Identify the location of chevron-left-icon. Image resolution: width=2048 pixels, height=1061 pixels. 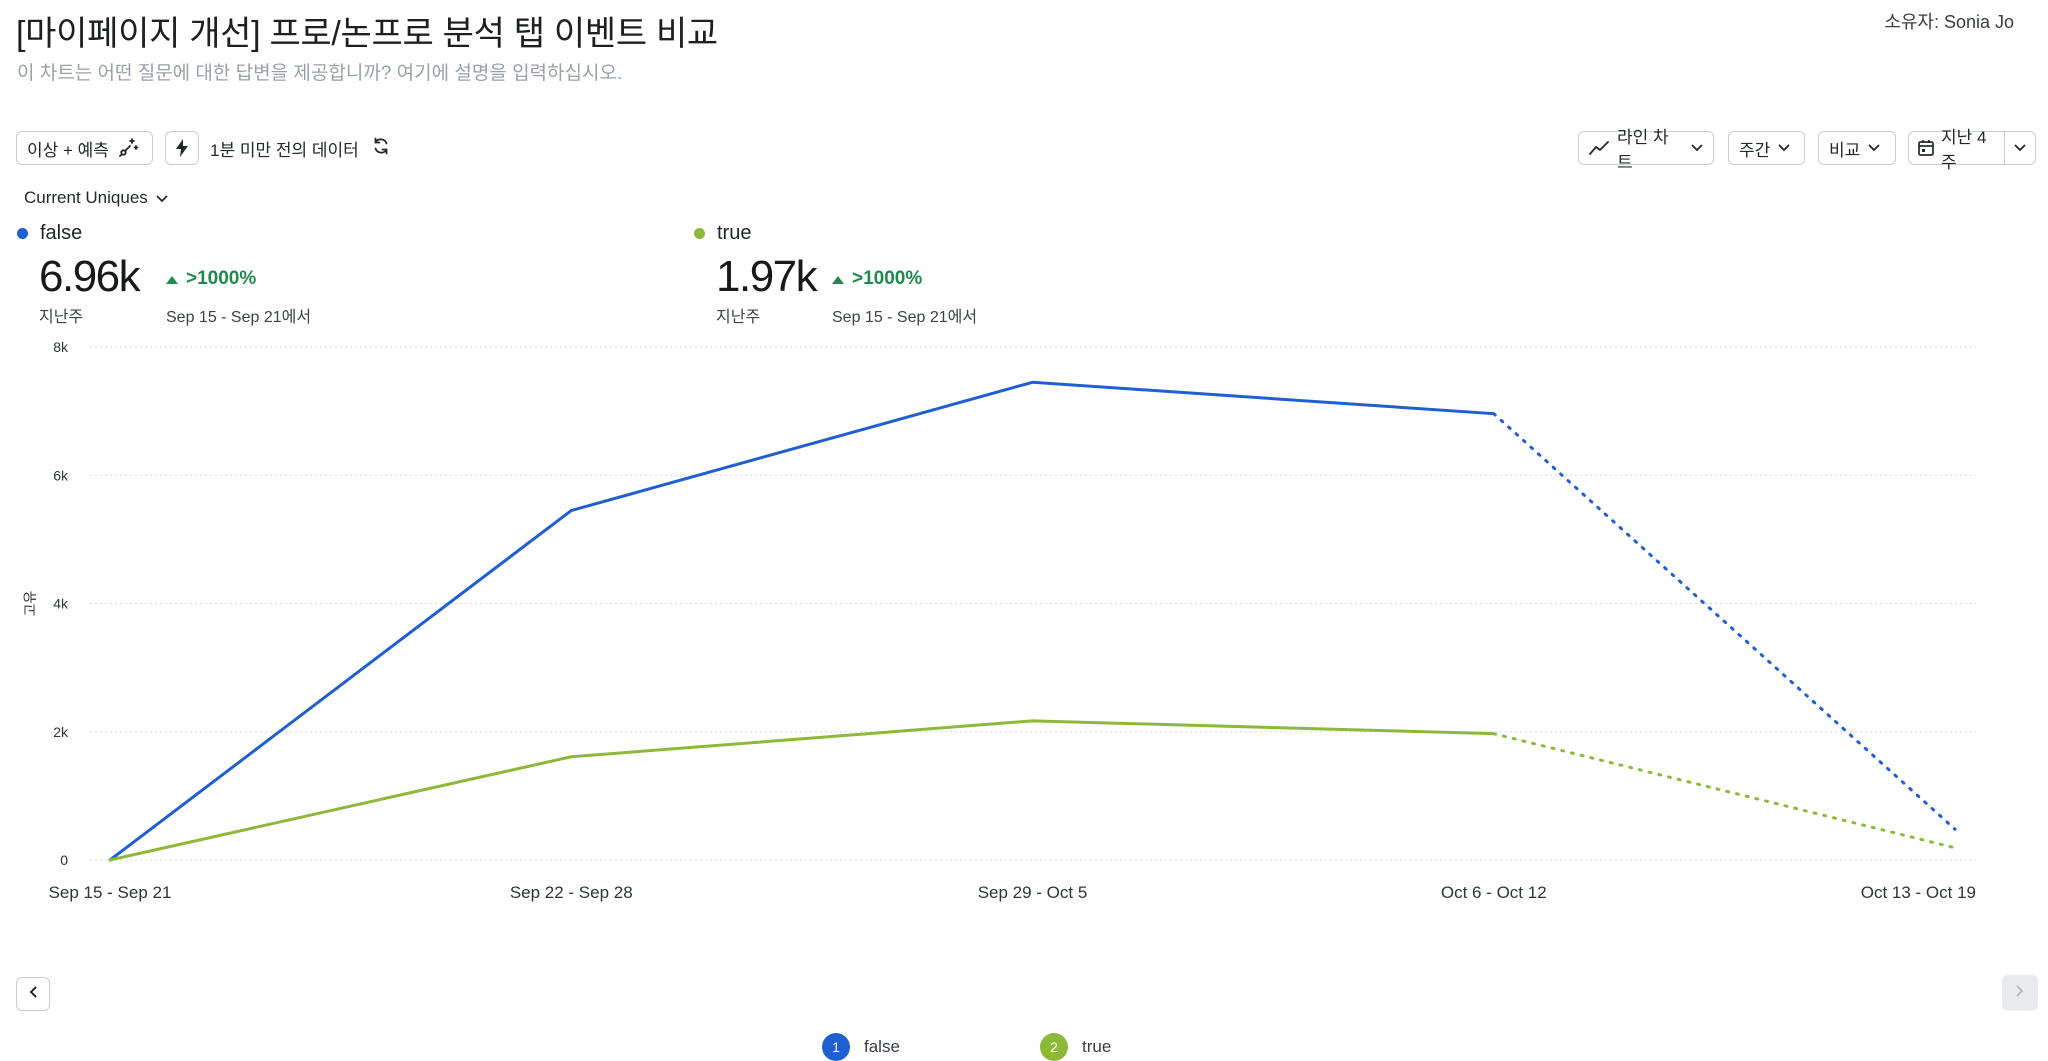
(33, 994).